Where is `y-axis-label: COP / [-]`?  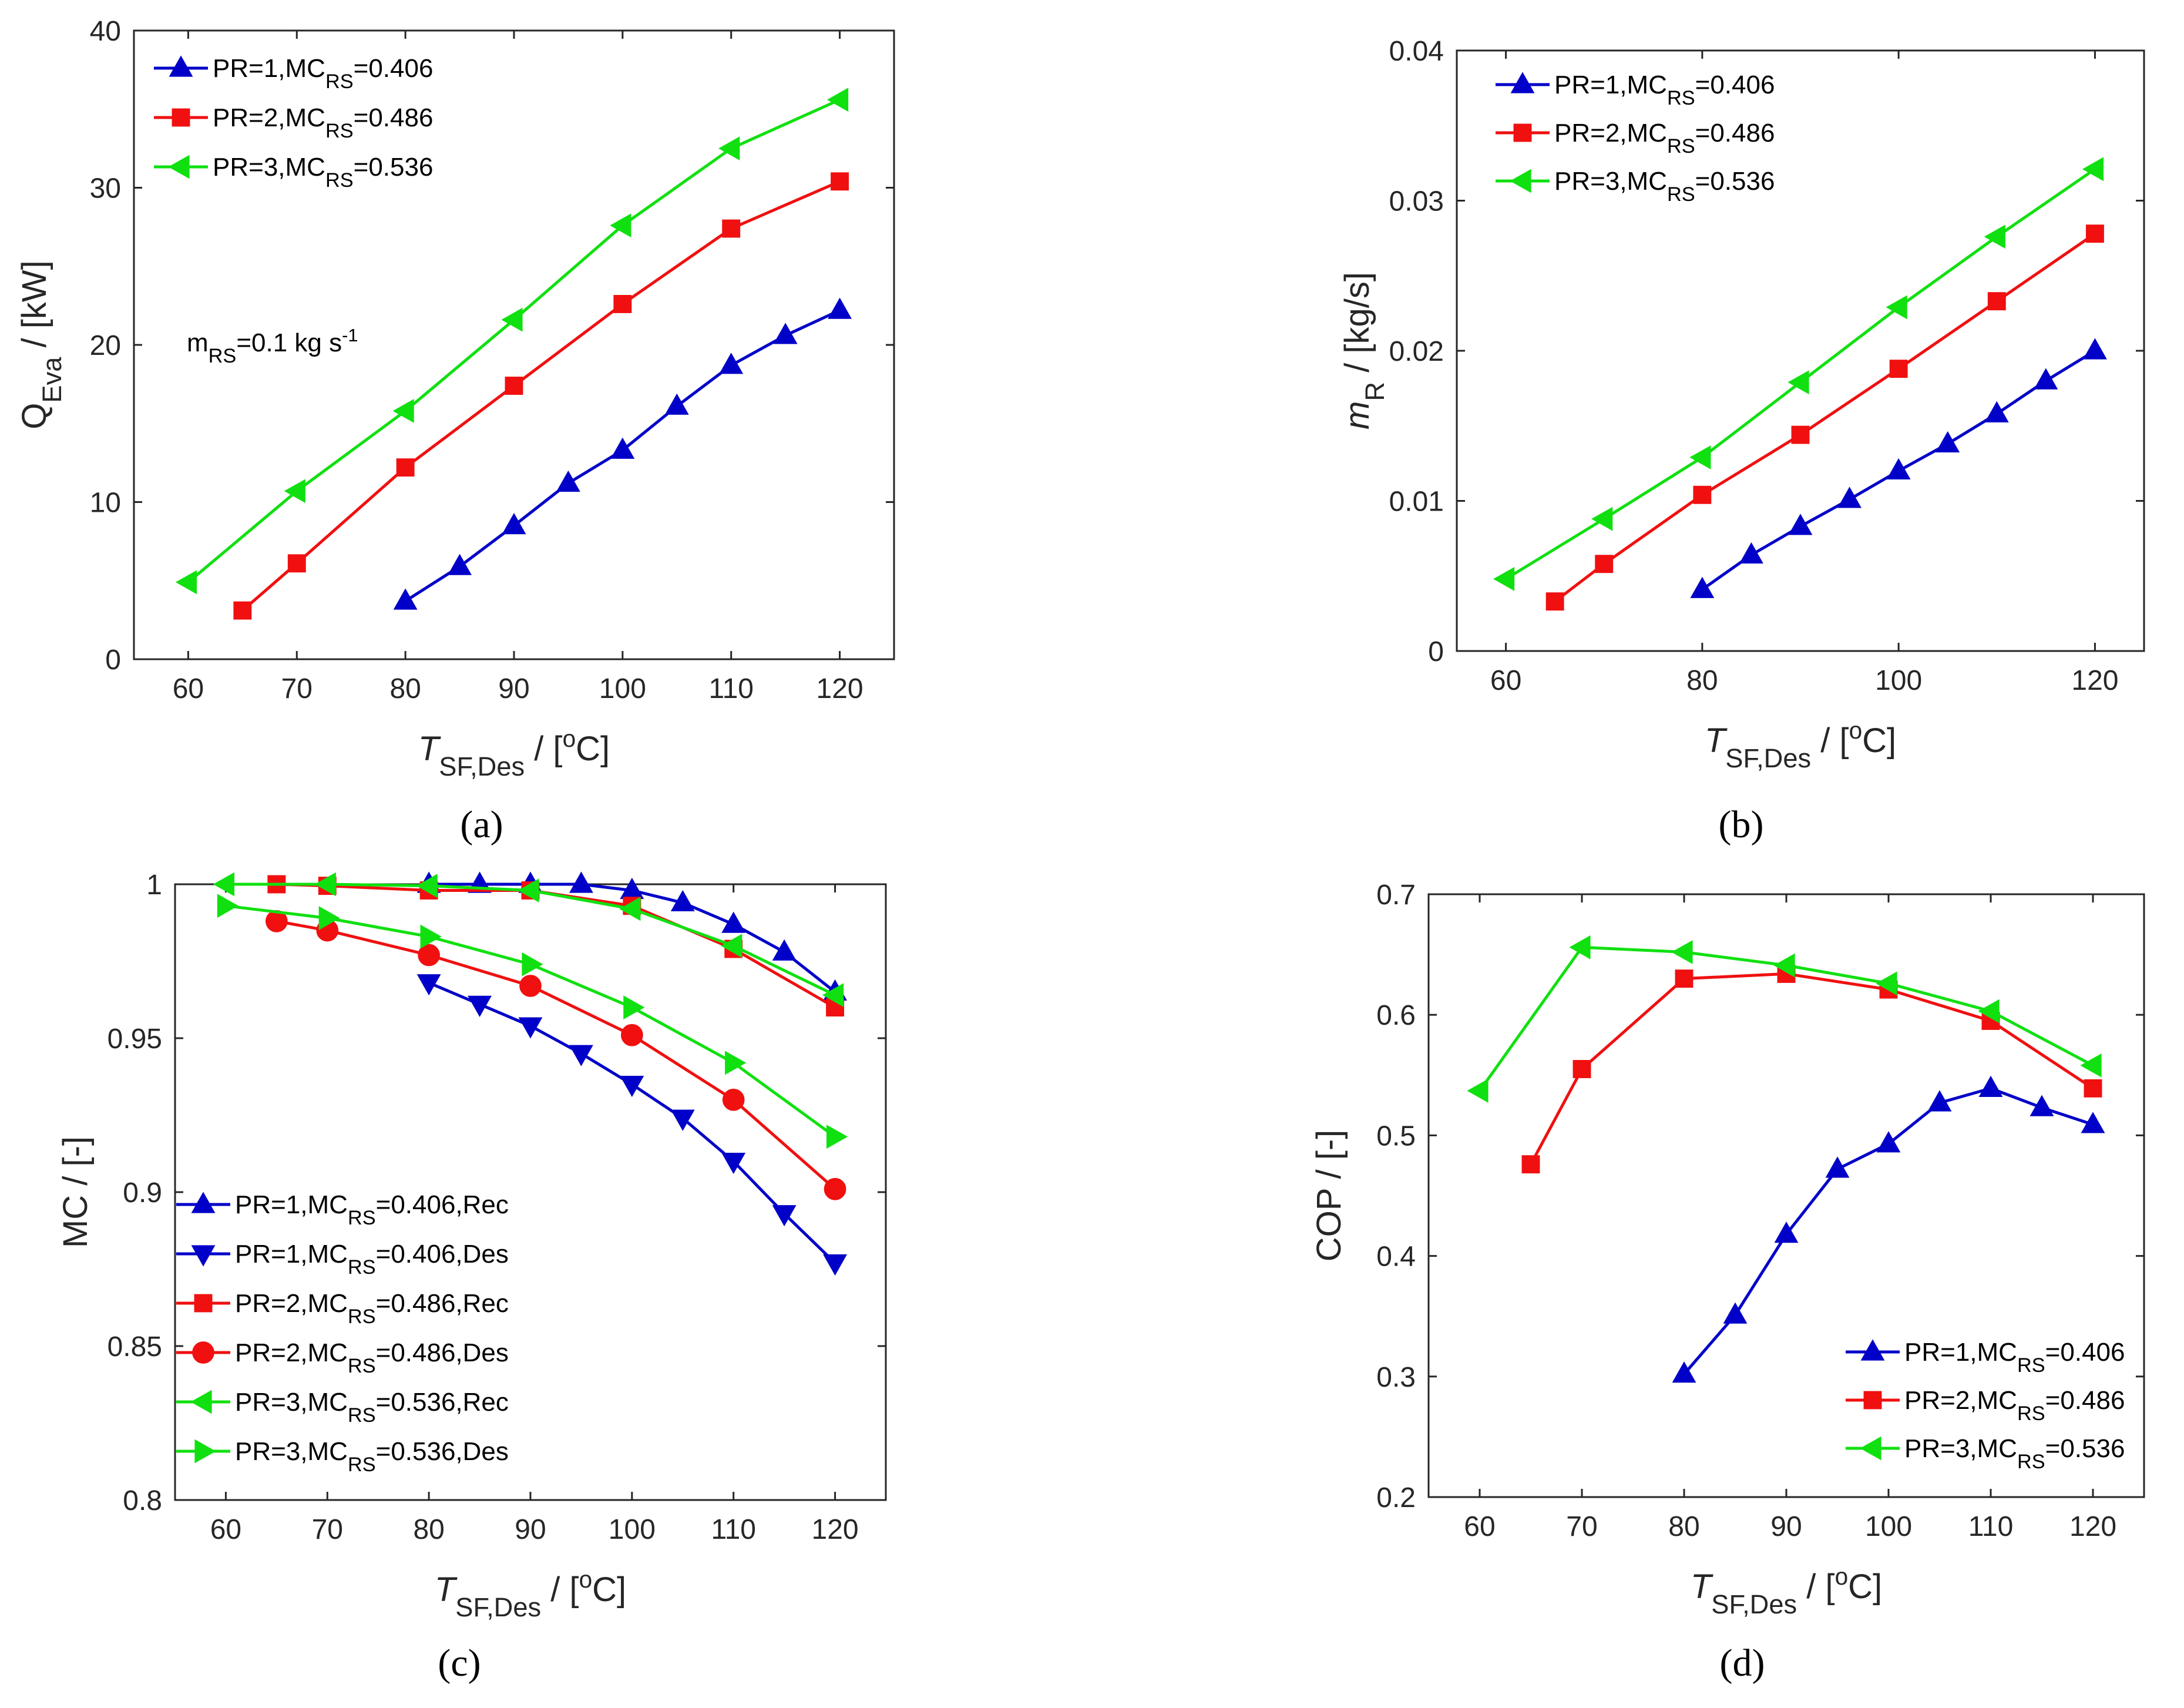 y-axis-label: COP / [-] is located at coordinates (1329, 1196).